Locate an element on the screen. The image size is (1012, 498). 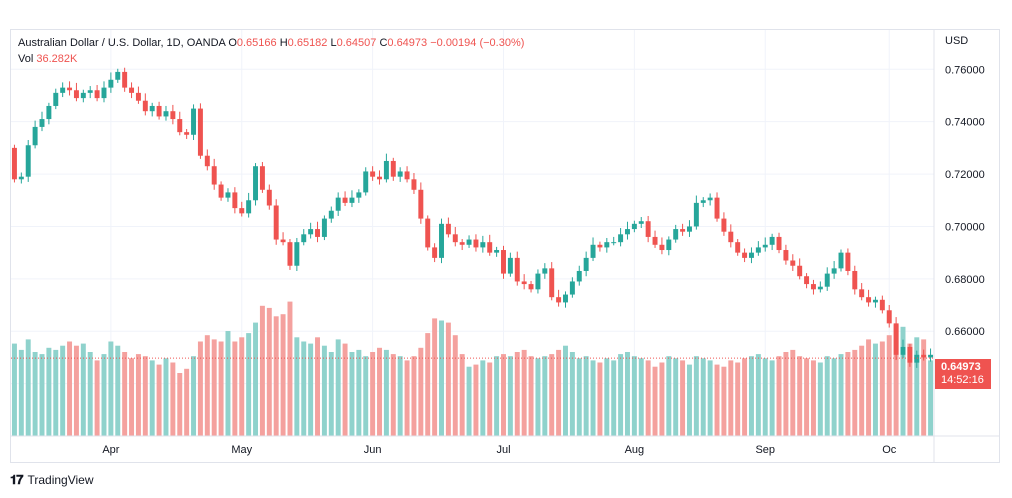
bar-countdown: 14:52:16 is located at coordinates (962, 380).